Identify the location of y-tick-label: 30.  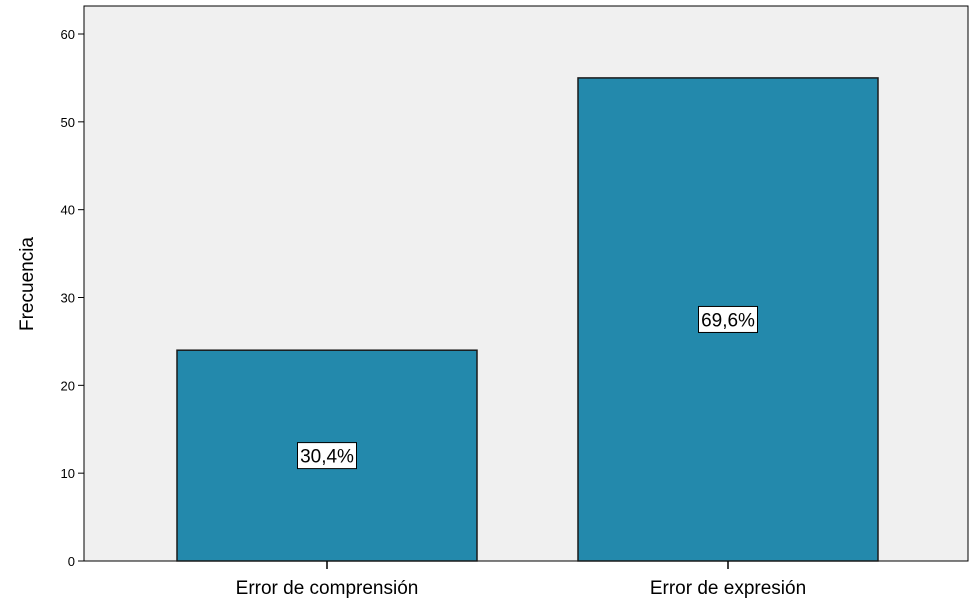
(68, 298).